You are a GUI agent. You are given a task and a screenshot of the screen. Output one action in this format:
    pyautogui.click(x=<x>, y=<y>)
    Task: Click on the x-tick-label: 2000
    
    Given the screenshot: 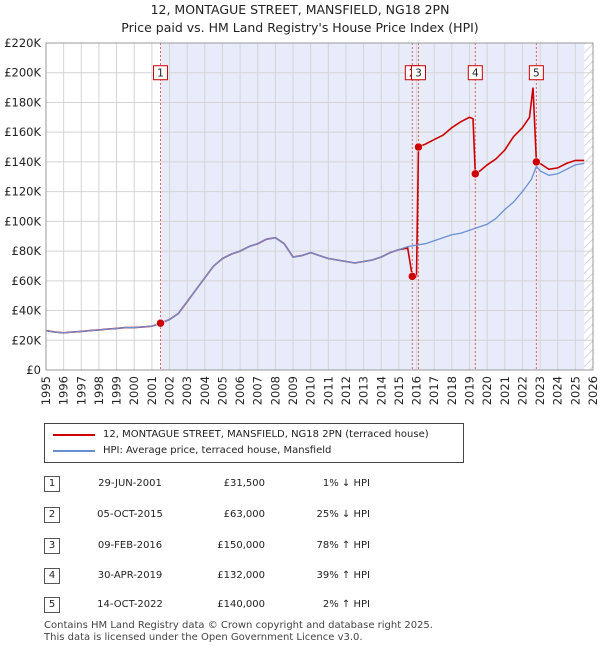 What is the action you would take?
    pyautogui.click(x=134, y=390)
    